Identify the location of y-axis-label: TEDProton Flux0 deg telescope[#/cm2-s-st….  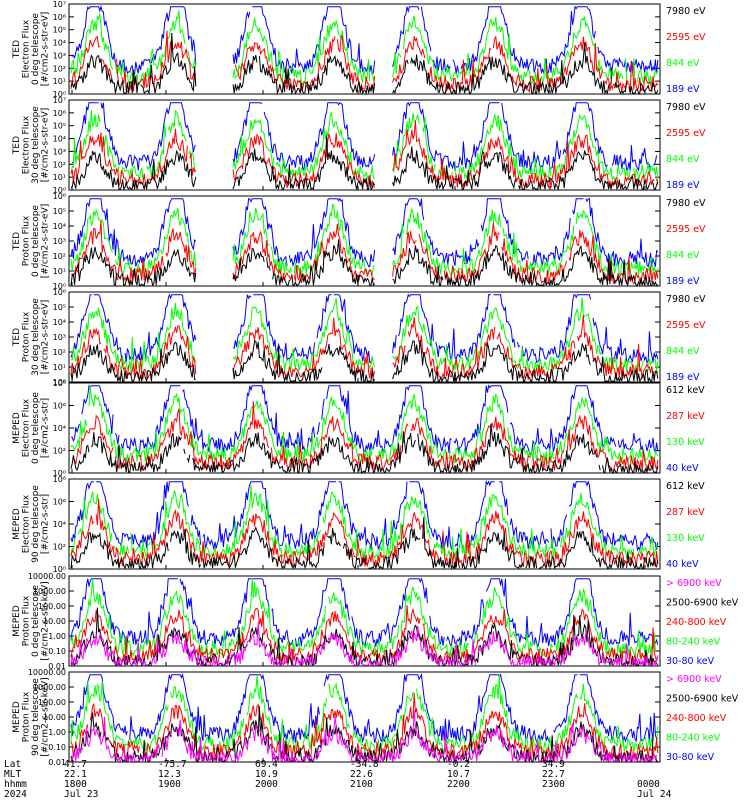
(31, 241).